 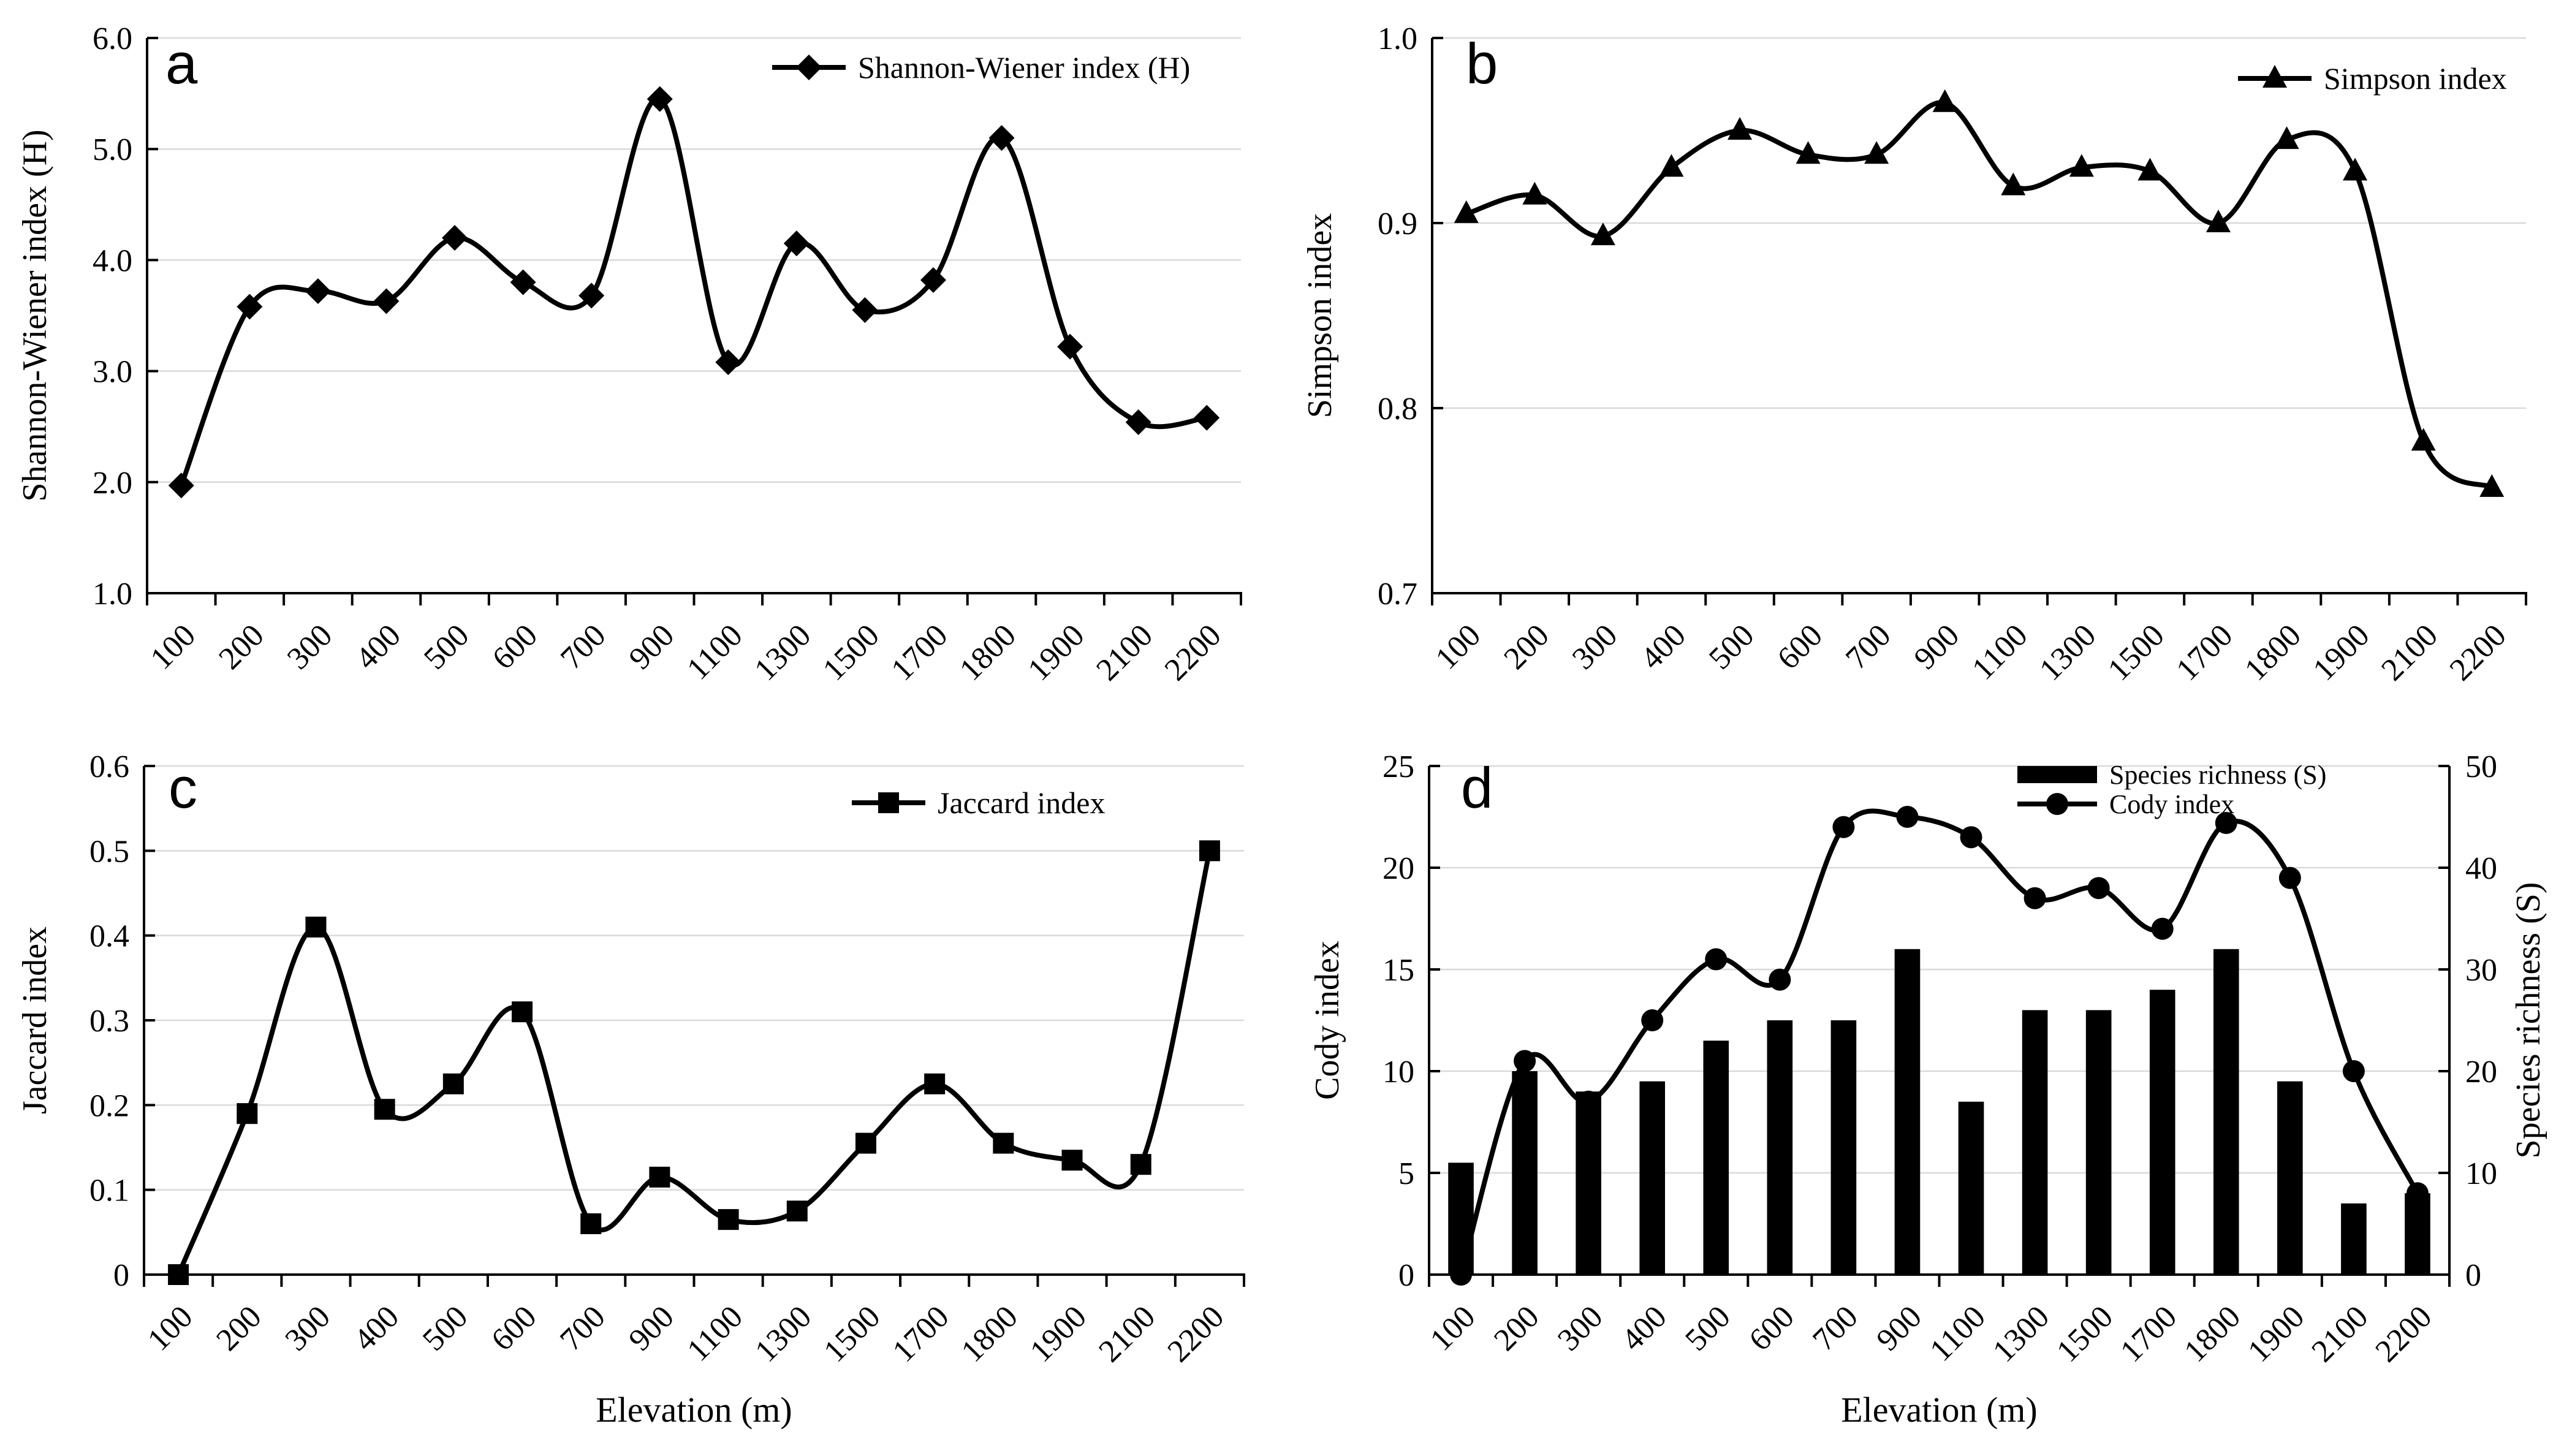 What do you see at coordinates (1595, 647) in the screenshot?
I see `x-tick-label: 300` at bounding box center [1595, 647].